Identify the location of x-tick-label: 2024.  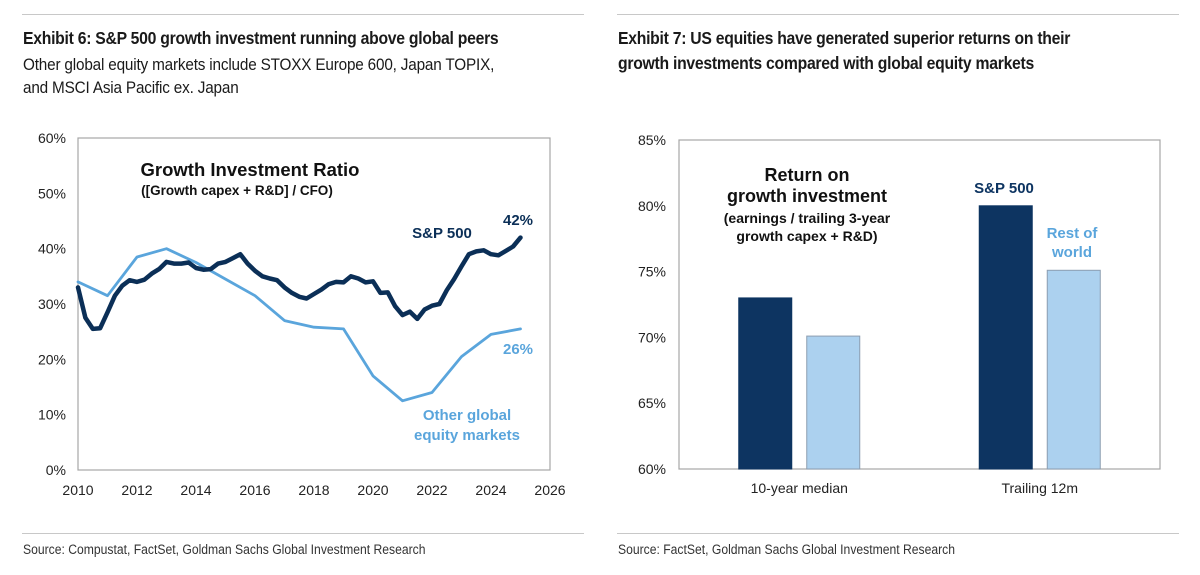
(490, 490).